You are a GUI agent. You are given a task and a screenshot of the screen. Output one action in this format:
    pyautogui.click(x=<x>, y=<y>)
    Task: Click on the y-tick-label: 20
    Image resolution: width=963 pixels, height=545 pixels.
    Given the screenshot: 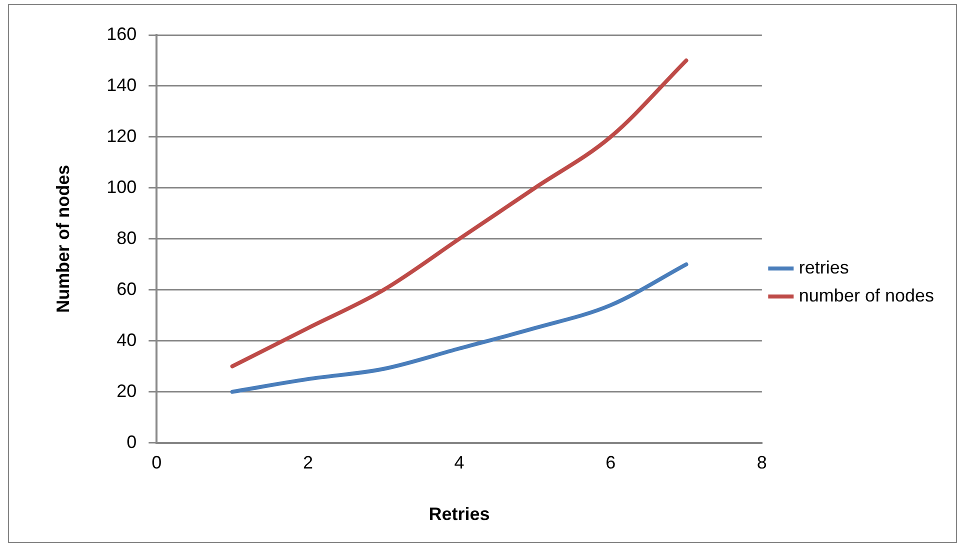 What is the action you would take?
    pyautogui.click(x=126, y=390)
    